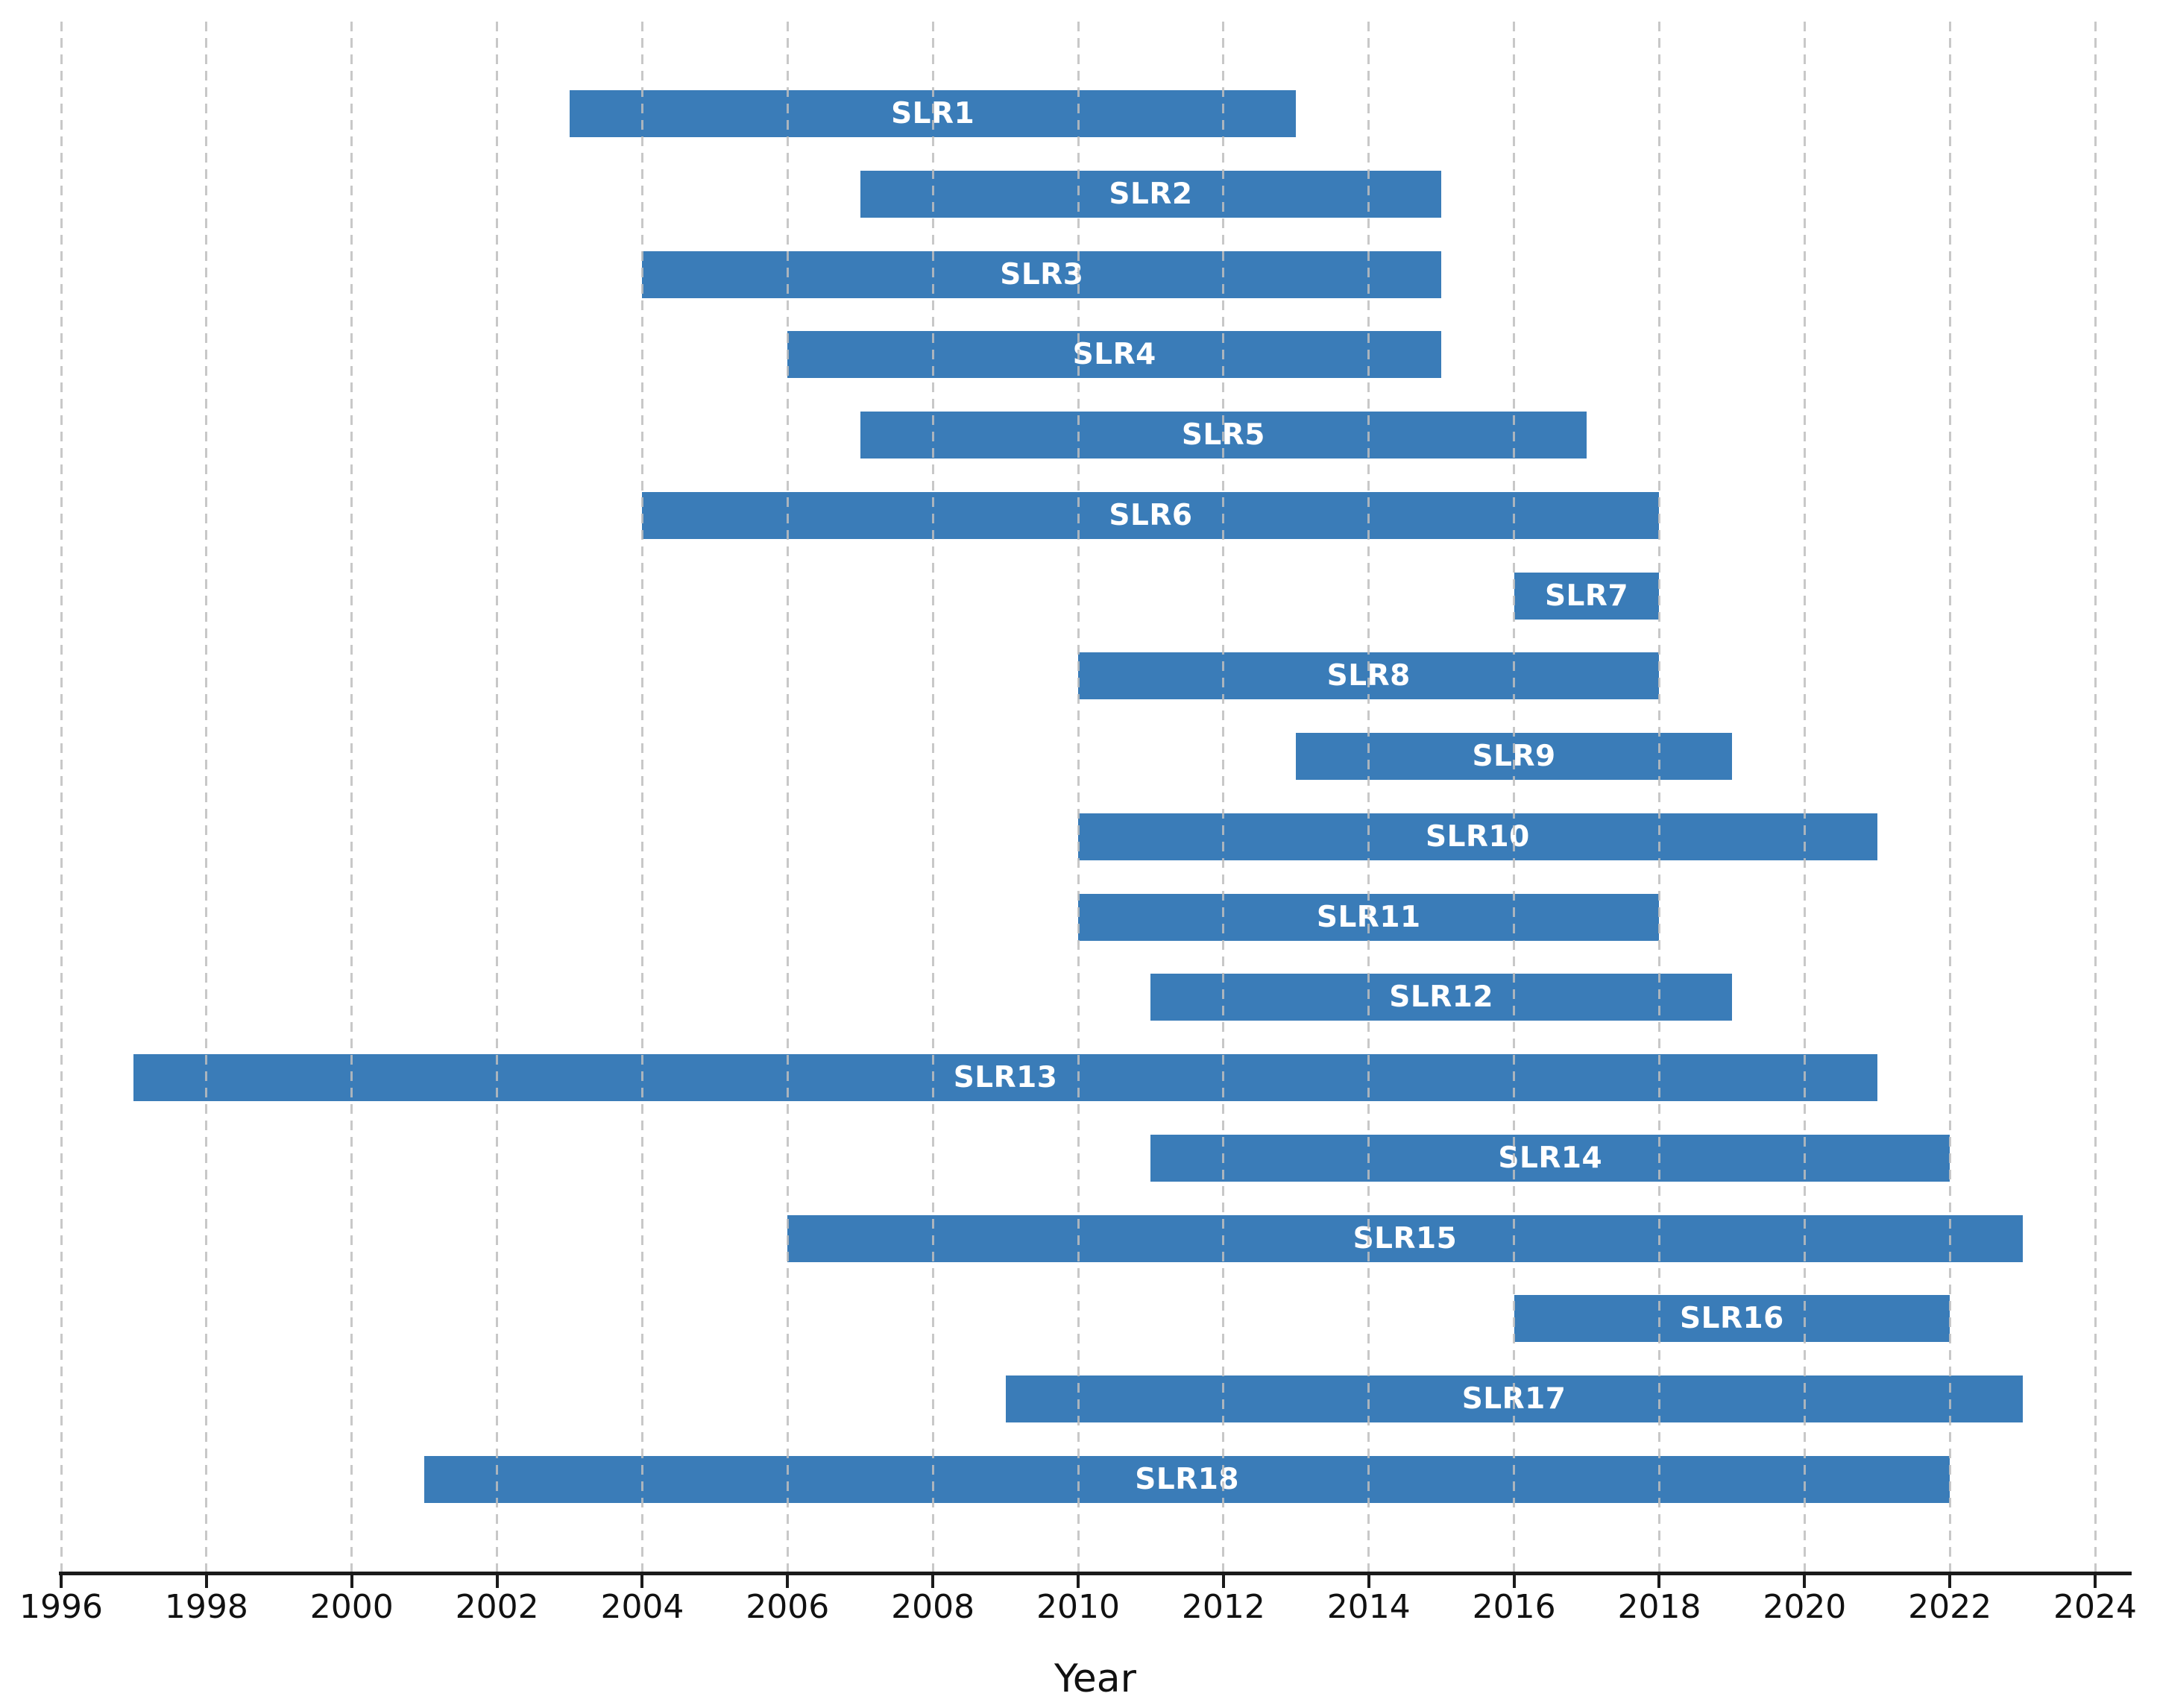 This screenshot has width=2157, height=1708. I want to click on gridline-1996, so click(61, 797).